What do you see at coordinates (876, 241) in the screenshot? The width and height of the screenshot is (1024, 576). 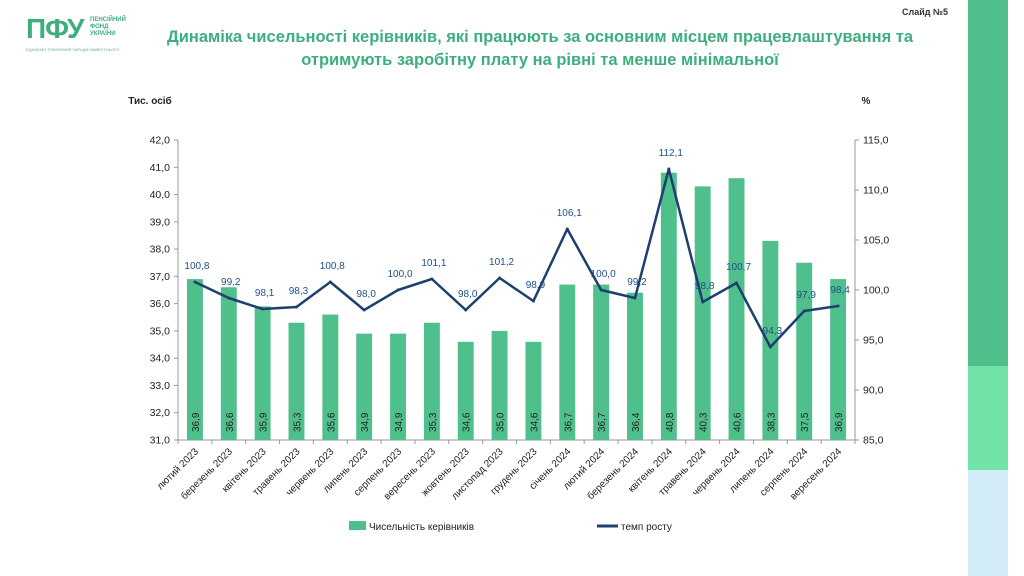 I see `y2-tick-label: 105,0` at bounding box center [876, 241].